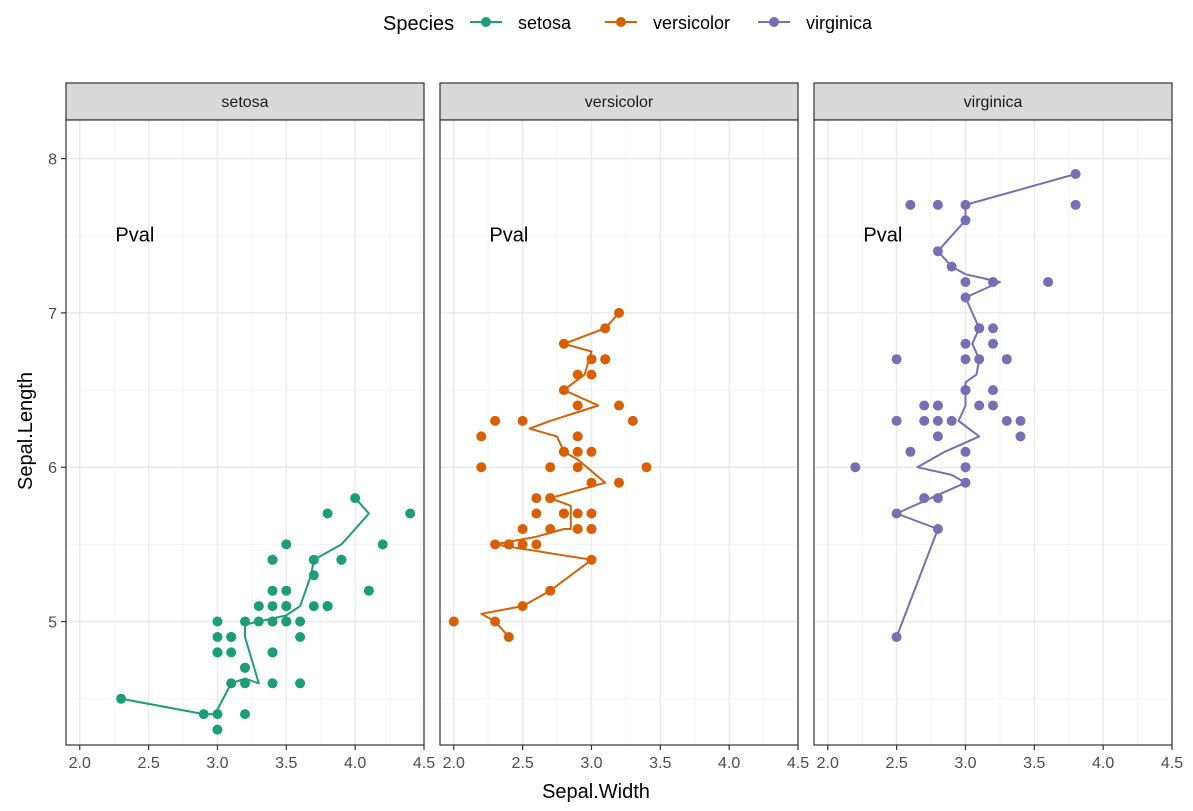 This screenshot has width=1193, height=811. What do you see at coordinates (52, 160) in the screenshot?
I see `y-tick-label: 8` at bounding box center [52, 160].